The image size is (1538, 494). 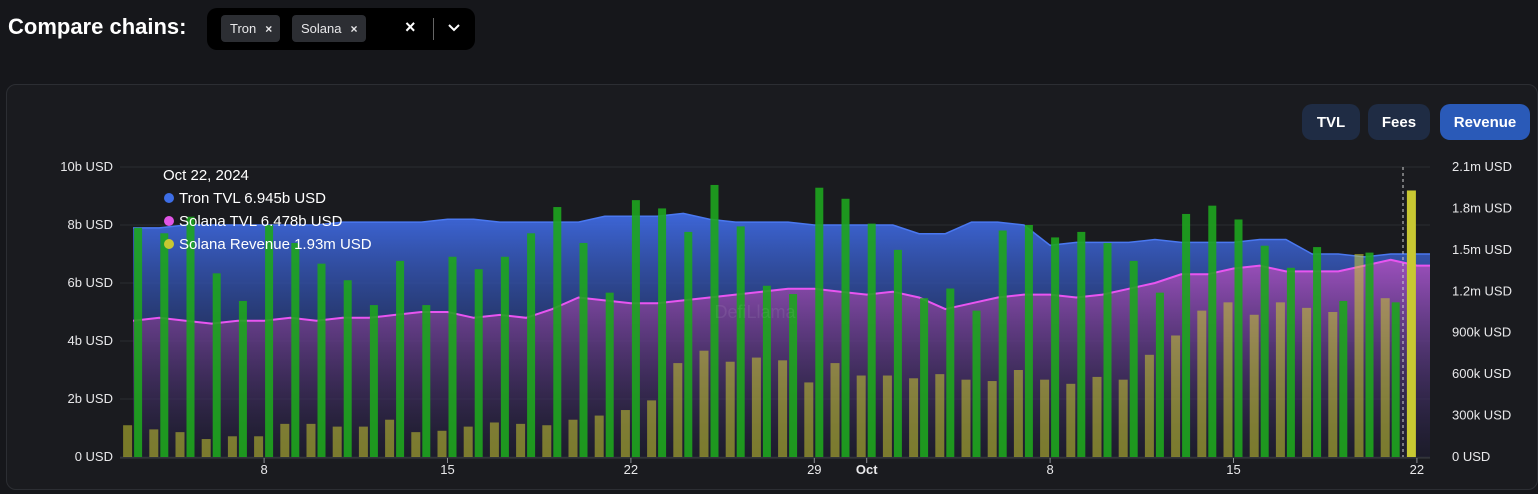 I want to click on tab-fees: Fees, so click(x=1399, y=122).